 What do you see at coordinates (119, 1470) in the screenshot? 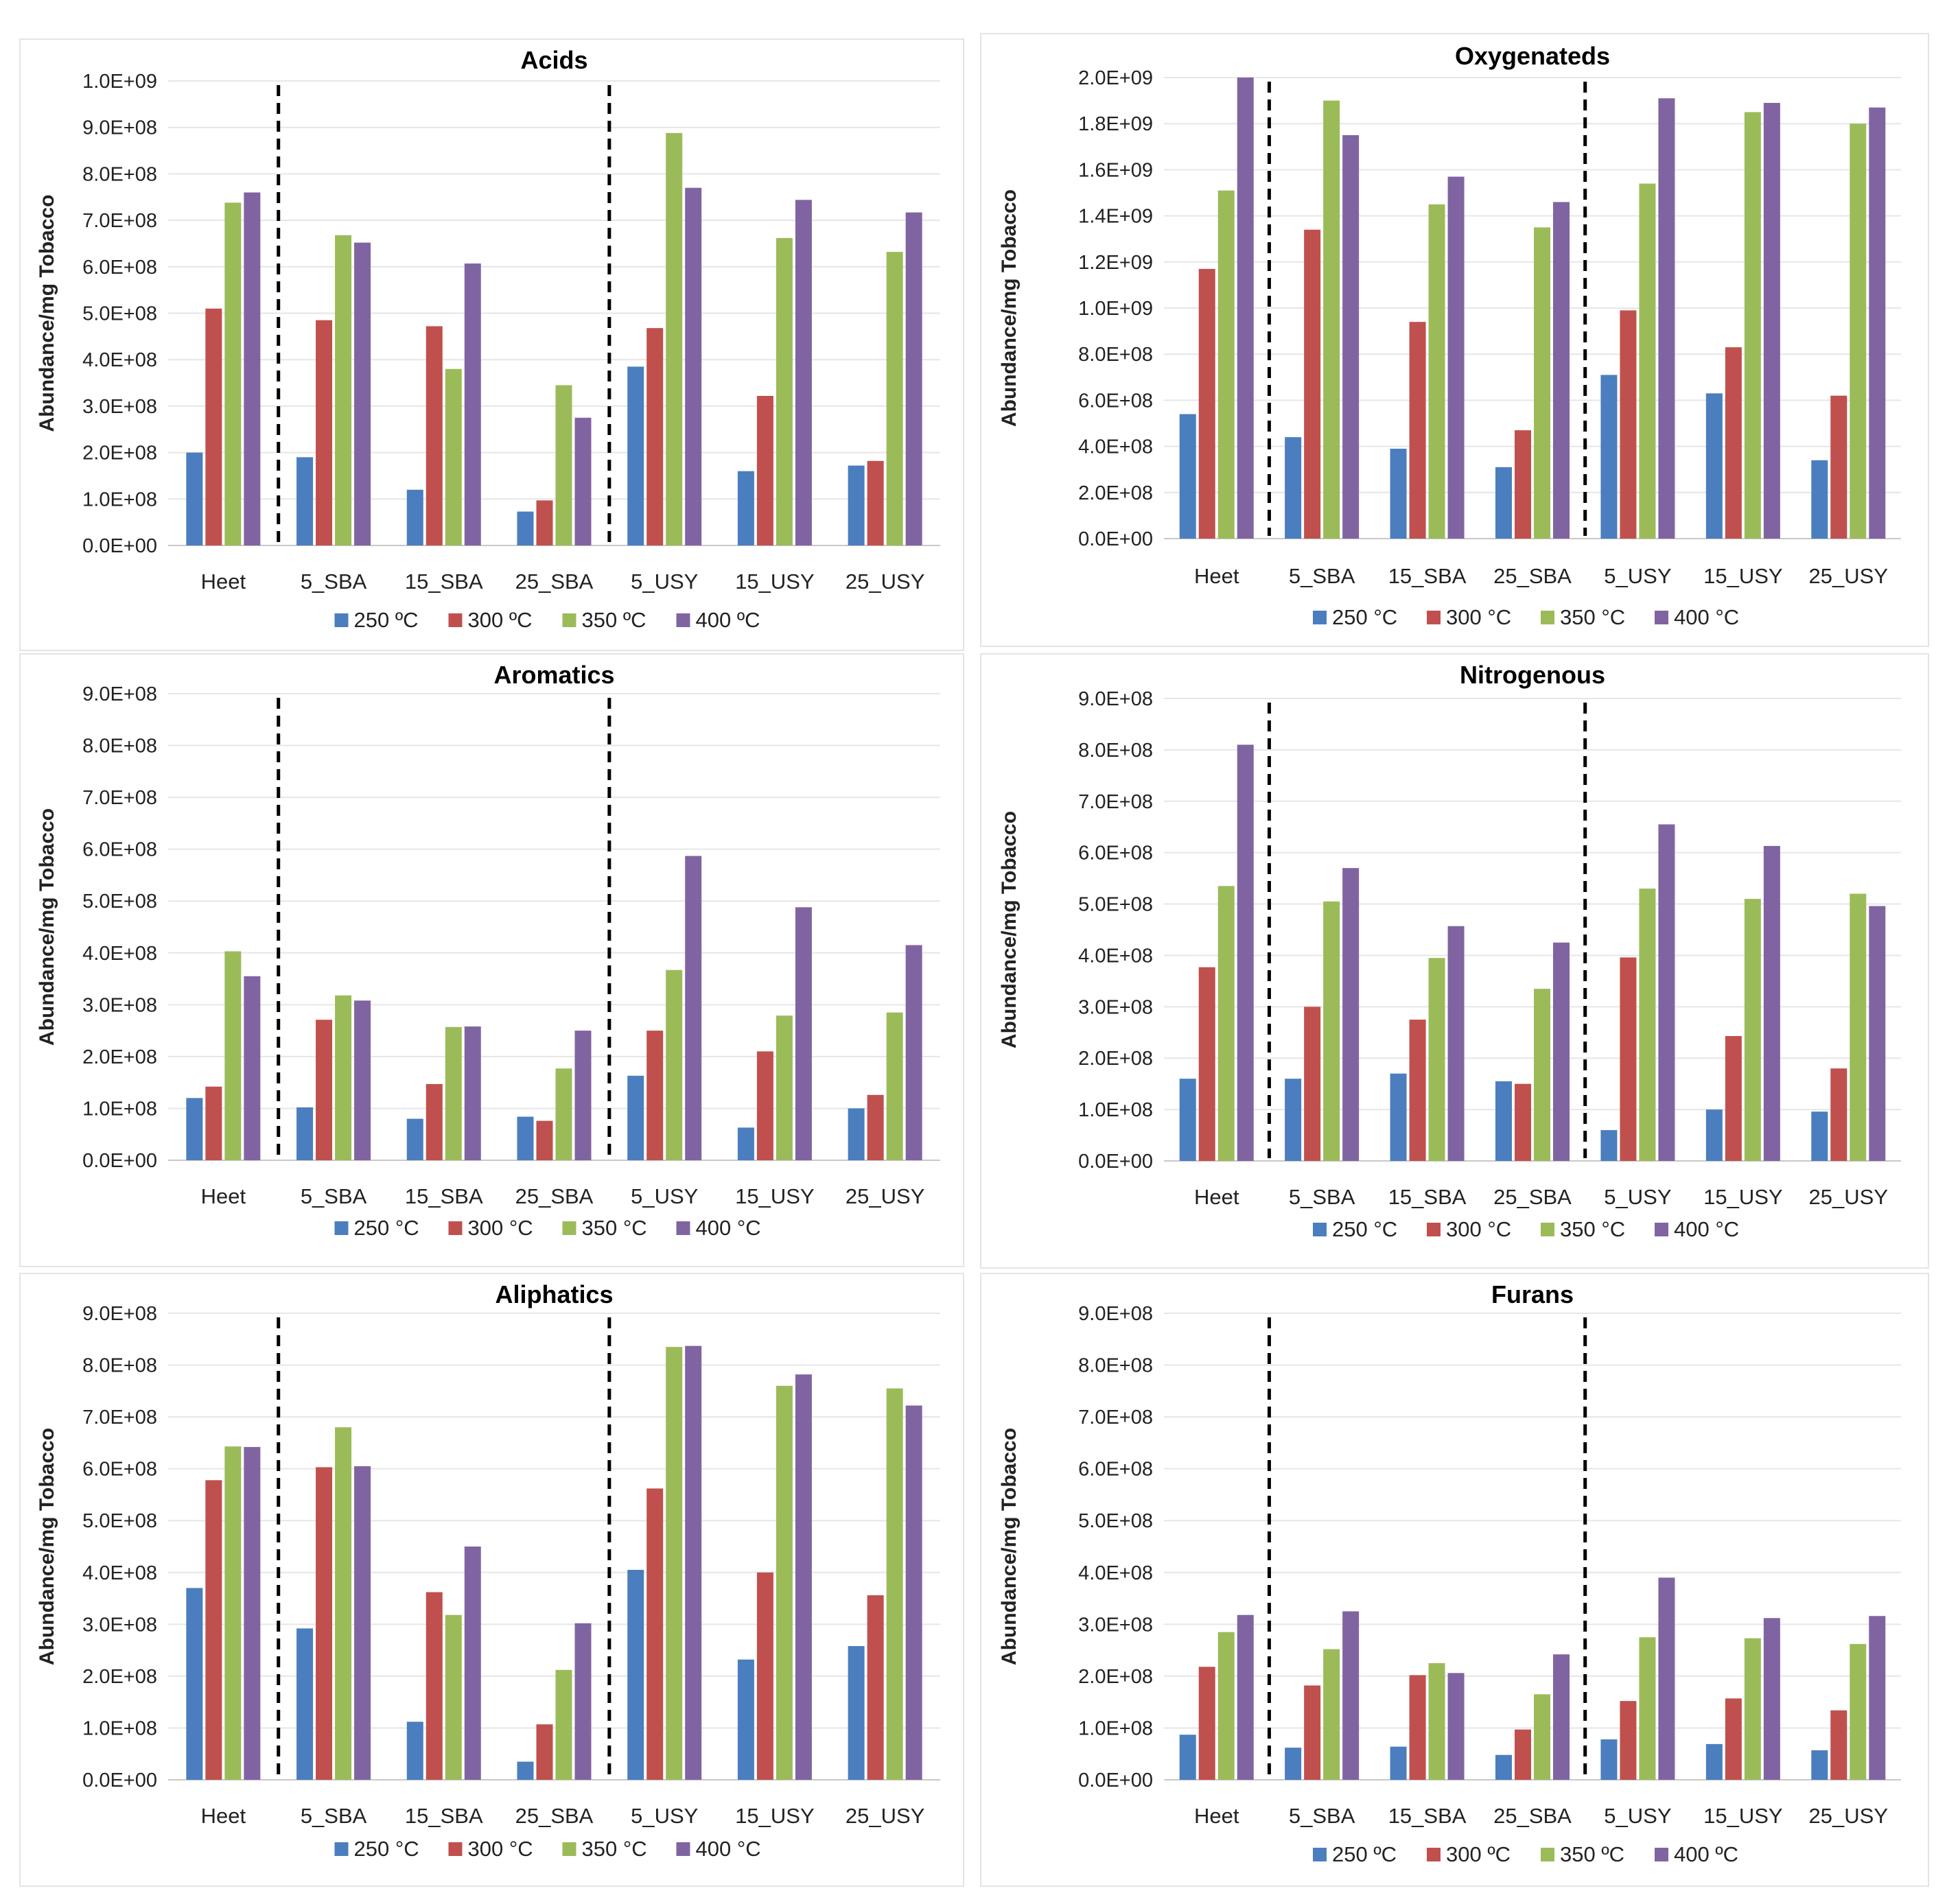
I see `y-tick-label: 6.0E+08` at bounding box center [119, 1470].